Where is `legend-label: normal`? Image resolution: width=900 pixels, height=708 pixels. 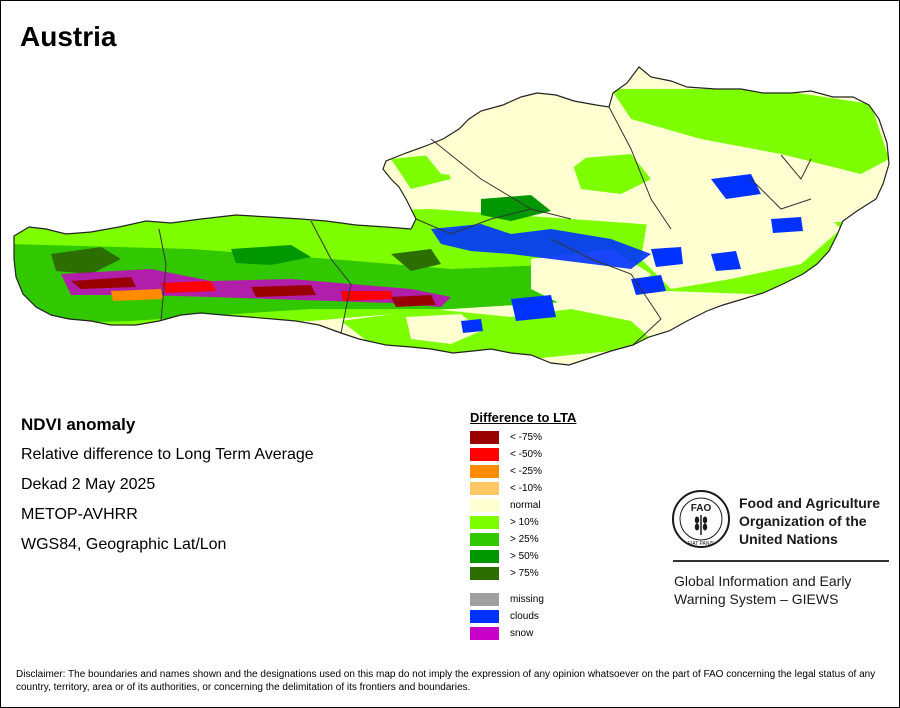 legend-label: normal is located at coordinates (525, 505).